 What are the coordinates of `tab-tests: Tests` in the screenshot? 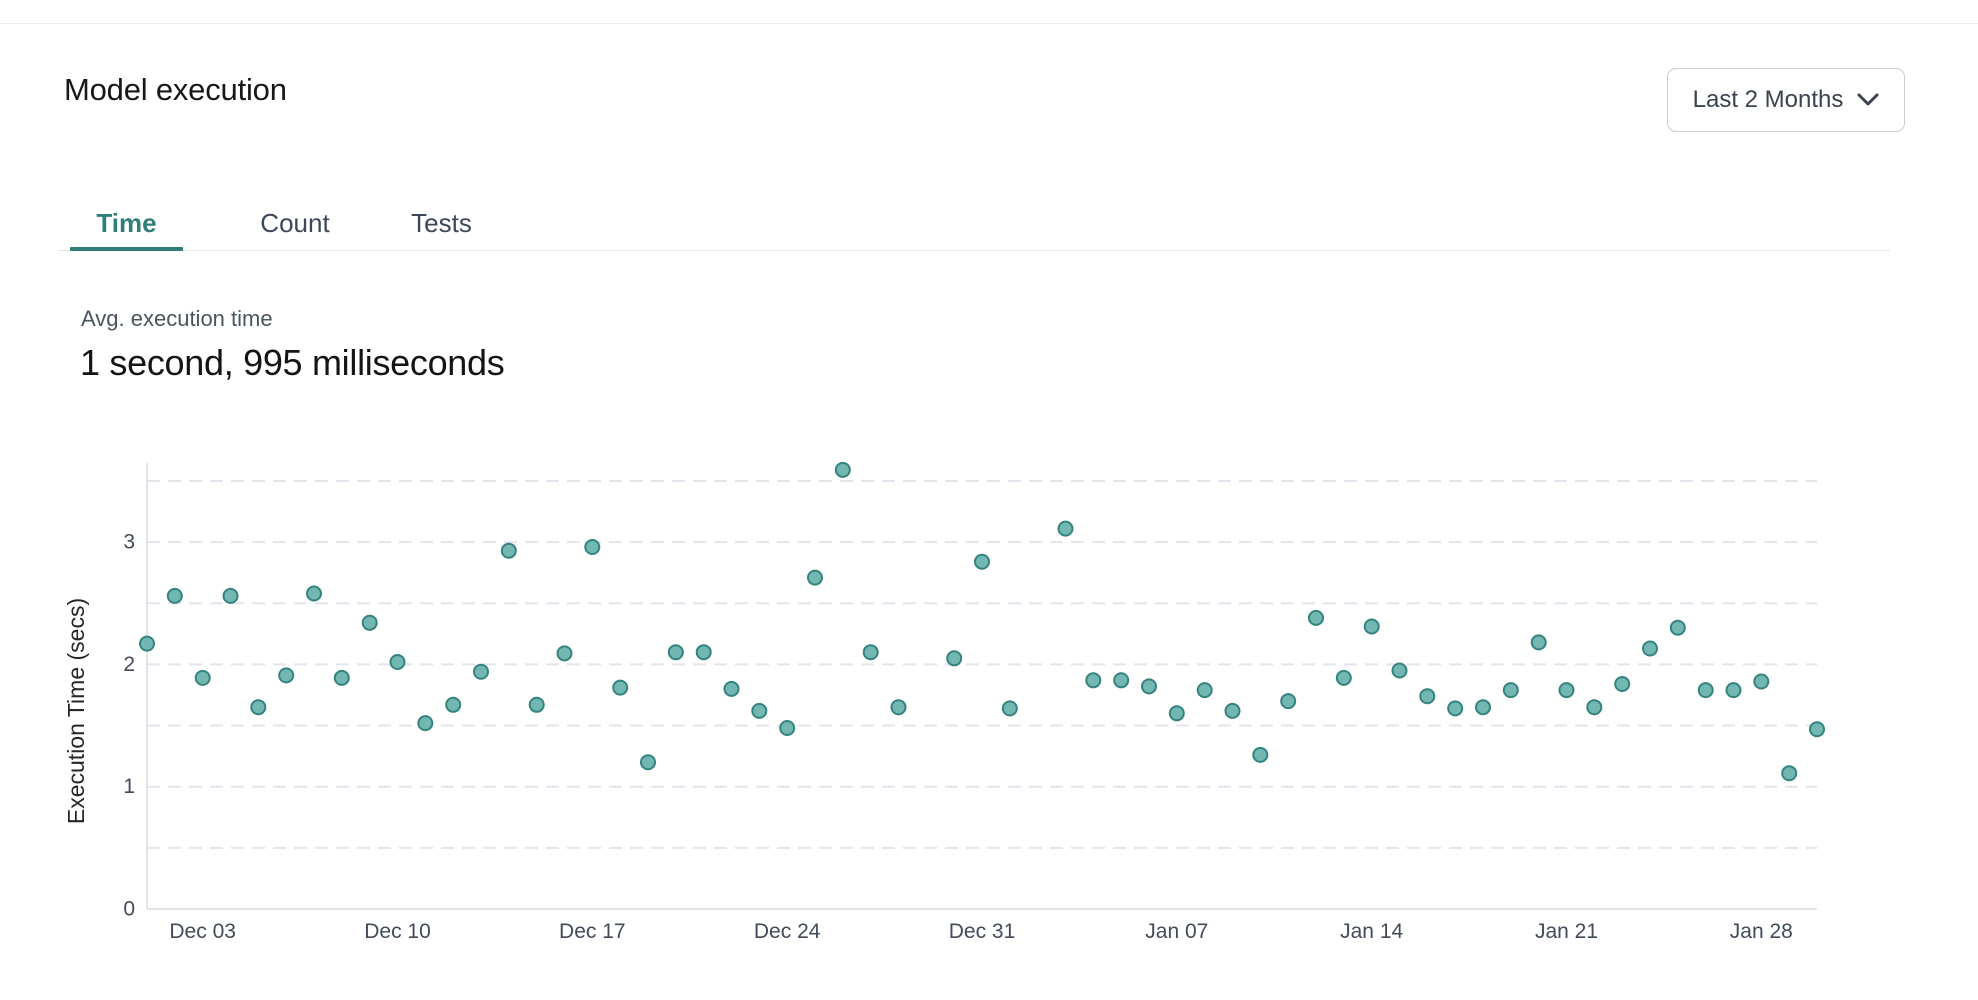 It's located at (441, 223).